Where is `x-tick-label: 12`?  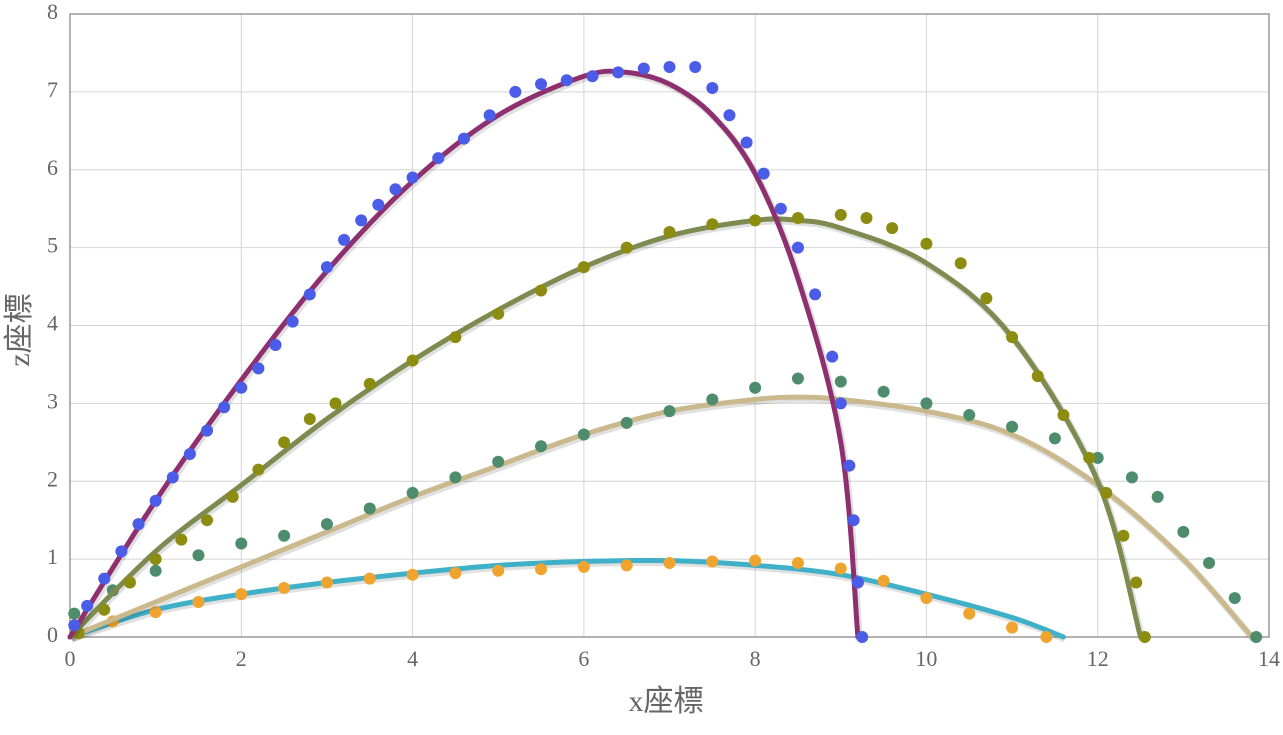 x-tick-label: 12 is located at coordinates (1098, 658).